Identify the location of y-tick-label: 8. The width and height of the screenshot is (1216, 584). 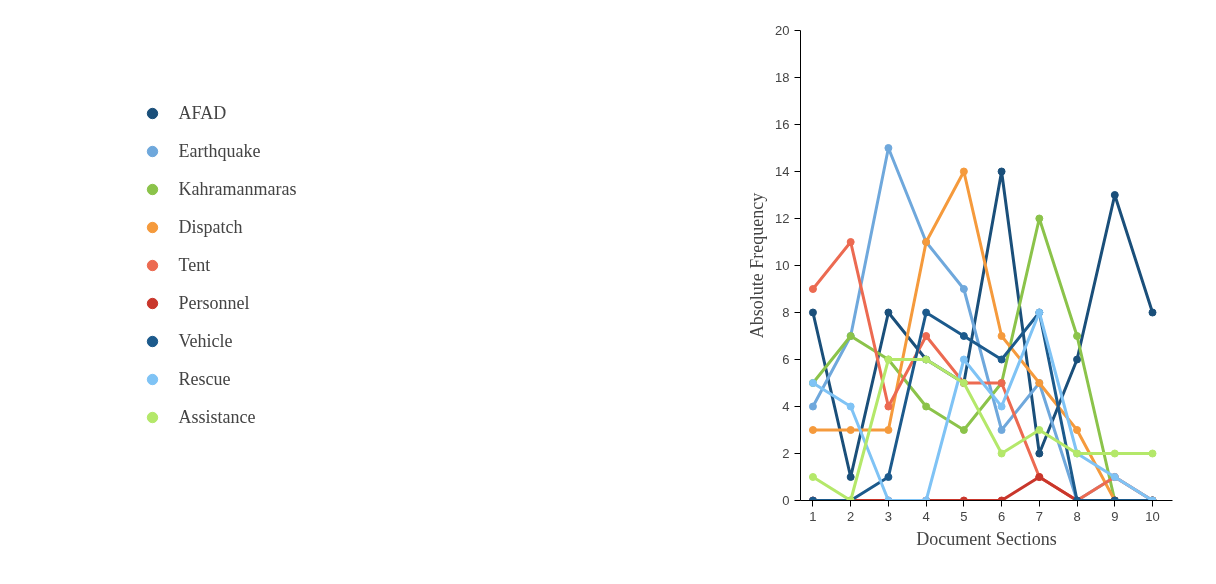
(786, 312).